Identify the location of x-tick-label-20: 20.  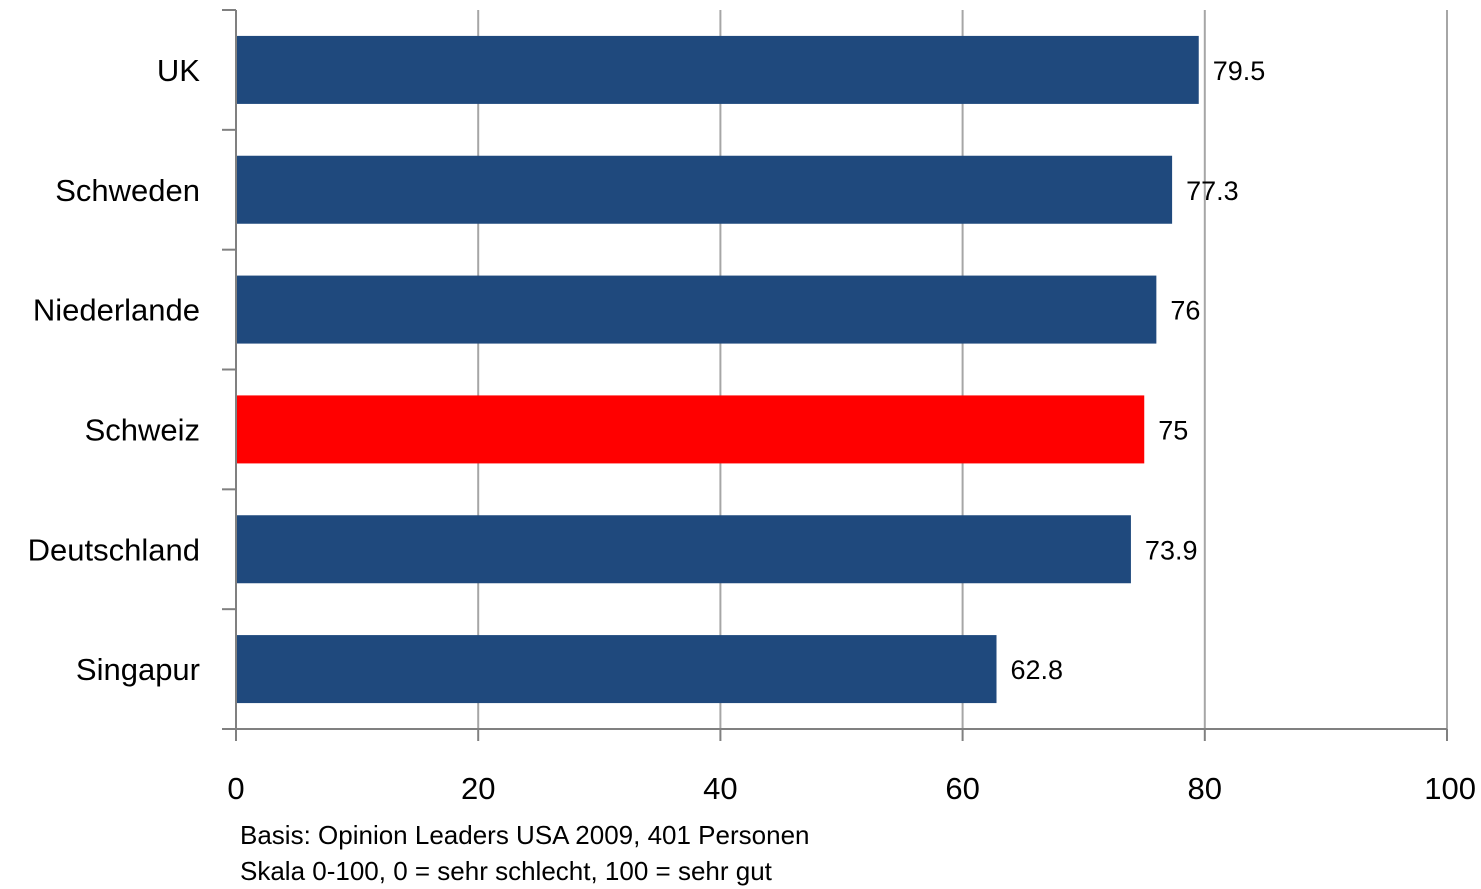
(478, 788).